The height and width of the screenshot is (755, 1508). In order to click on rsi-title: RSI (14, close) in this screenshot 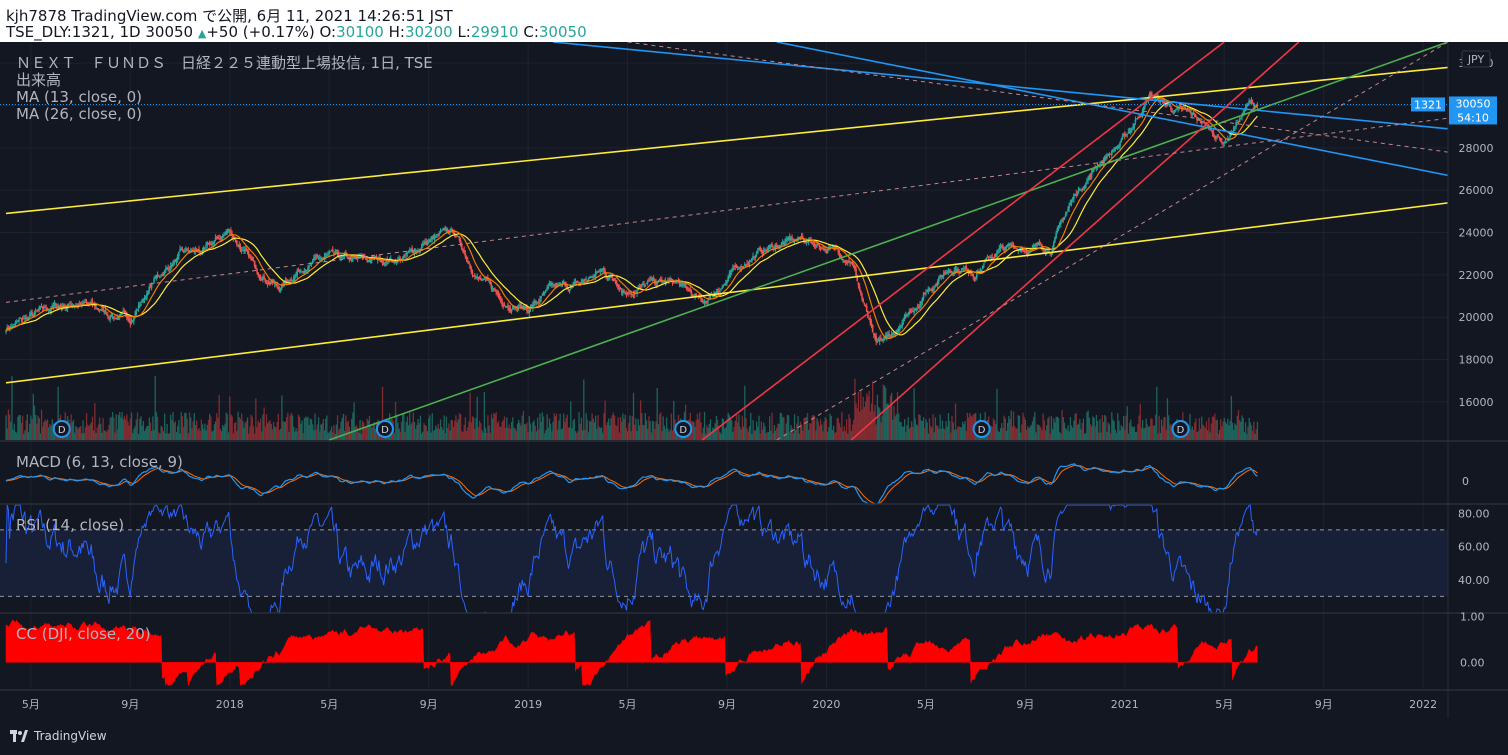, I will do `click(70, 525)`.